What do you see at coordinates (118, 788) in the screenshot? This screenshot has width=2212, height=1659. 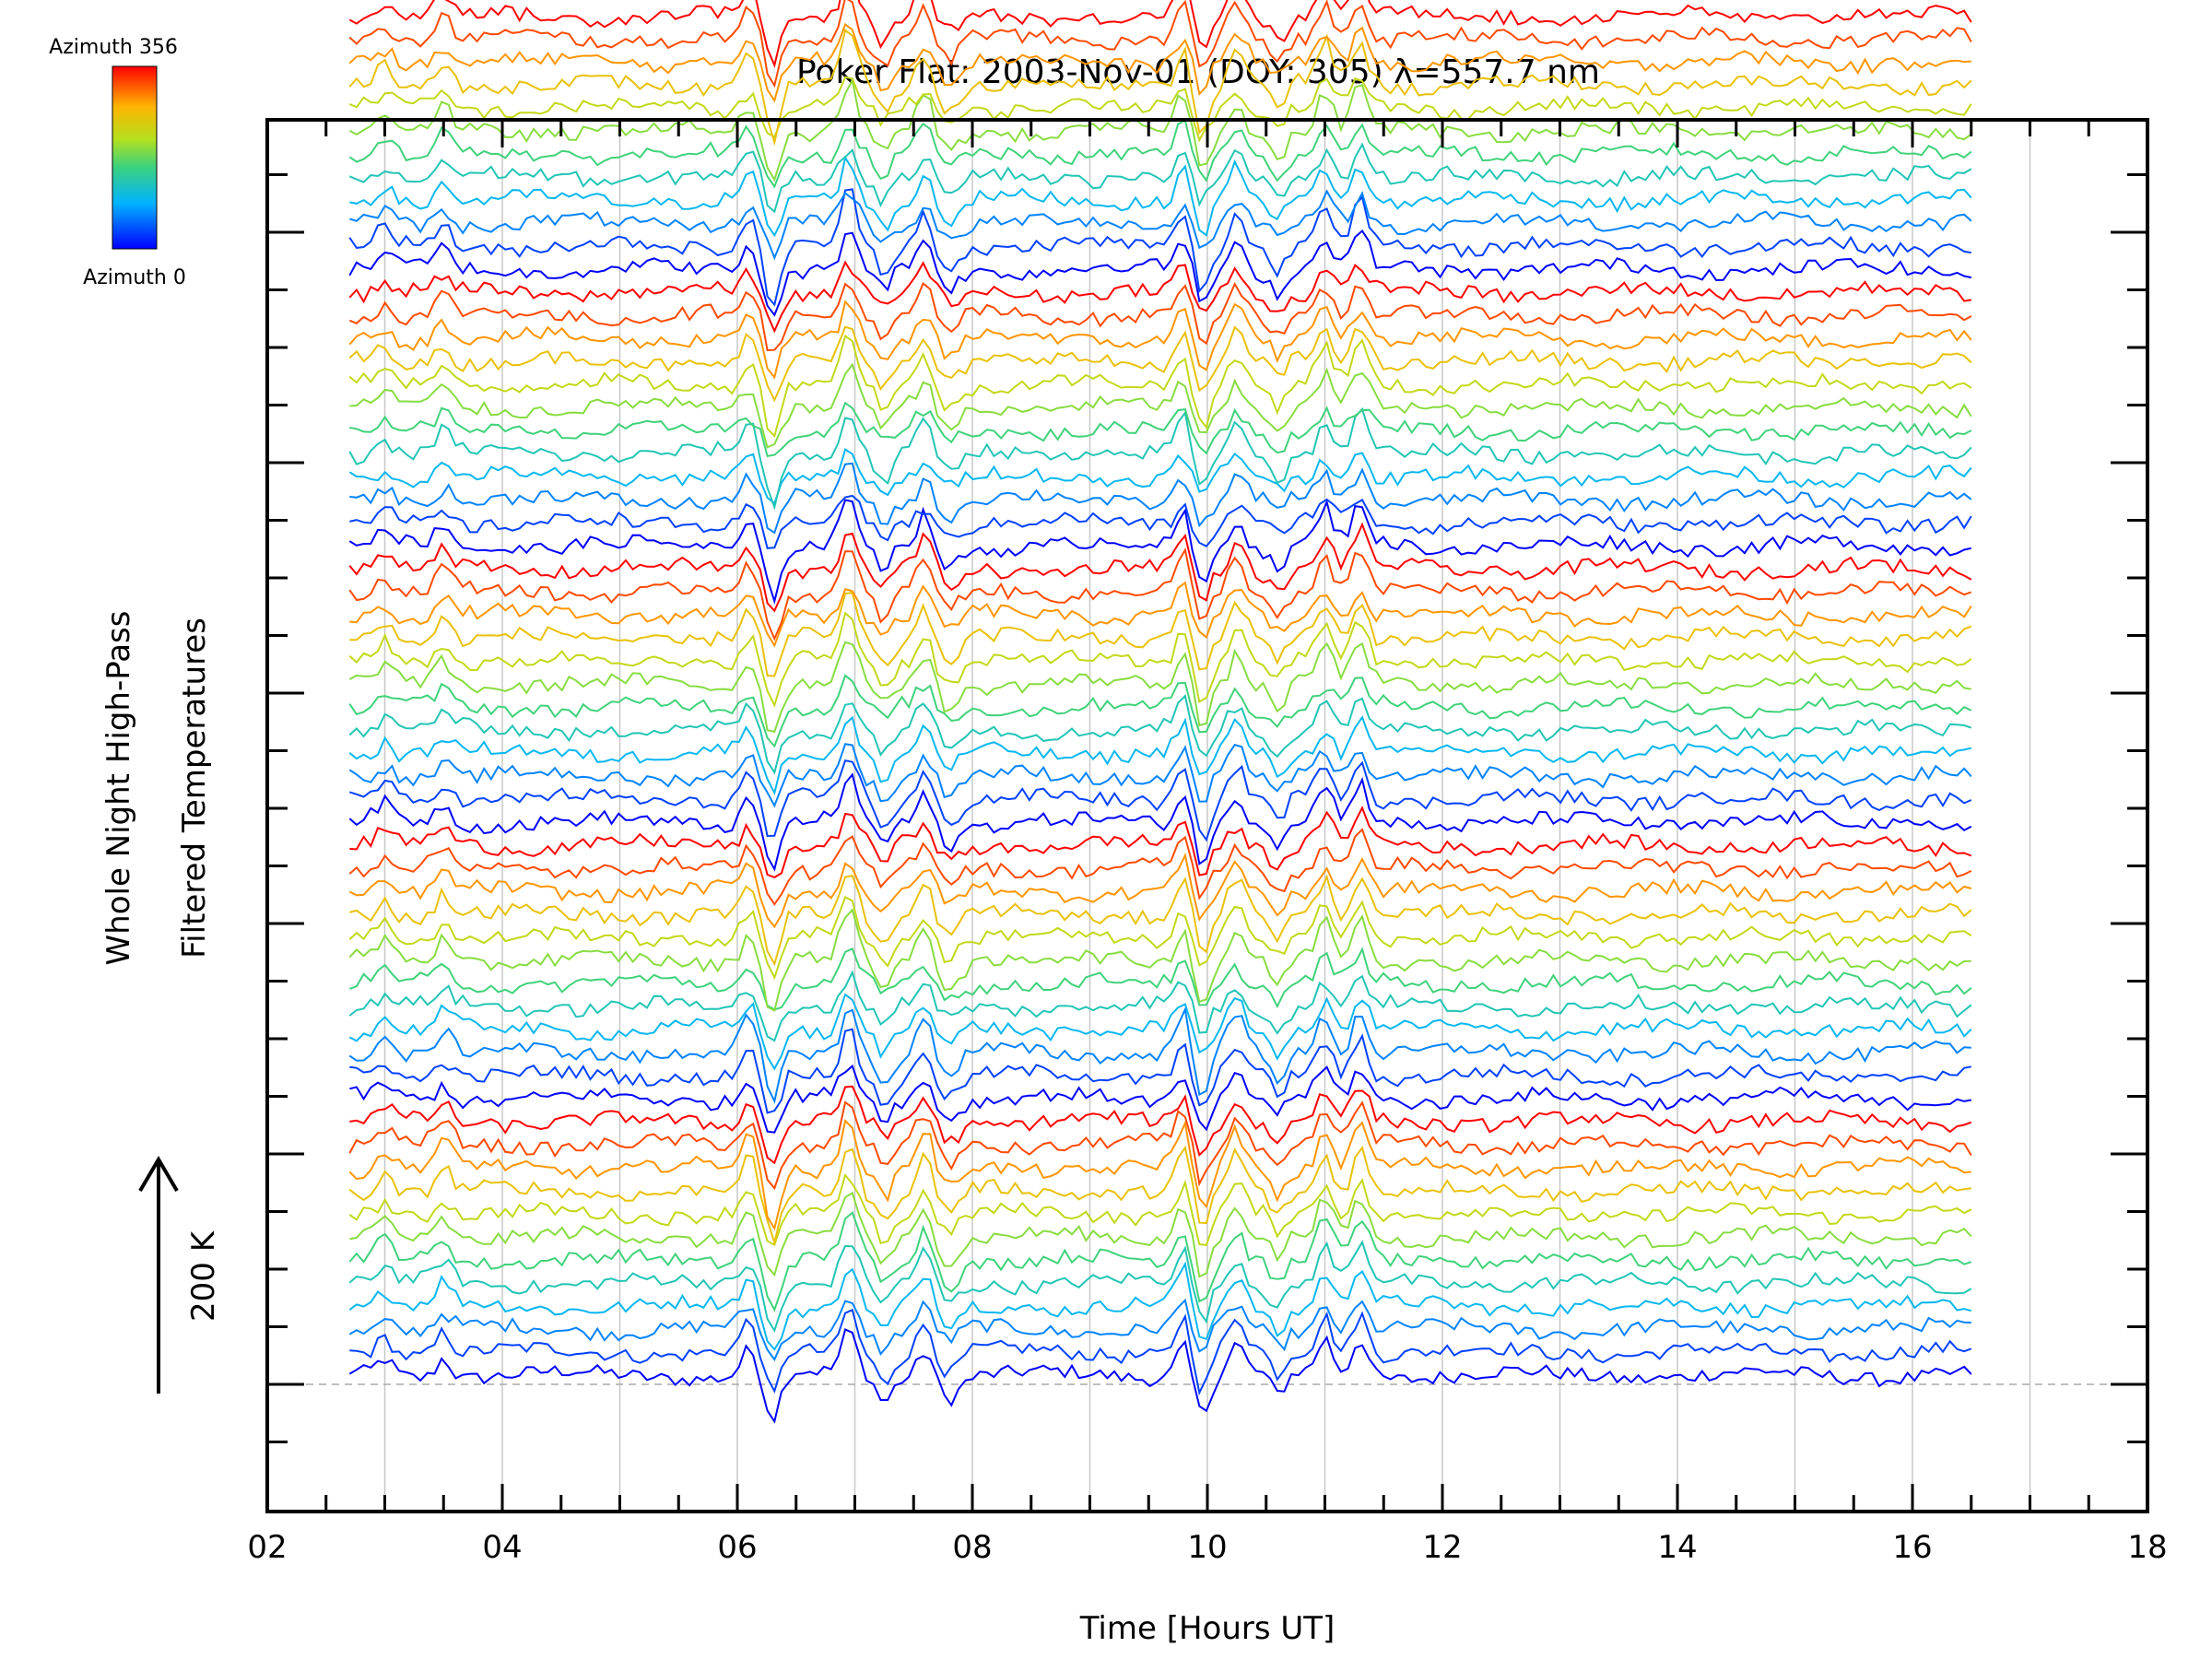 I see `y-axis-label-line-1: Whole Night High-Pass` at bounding box center [118, 788].